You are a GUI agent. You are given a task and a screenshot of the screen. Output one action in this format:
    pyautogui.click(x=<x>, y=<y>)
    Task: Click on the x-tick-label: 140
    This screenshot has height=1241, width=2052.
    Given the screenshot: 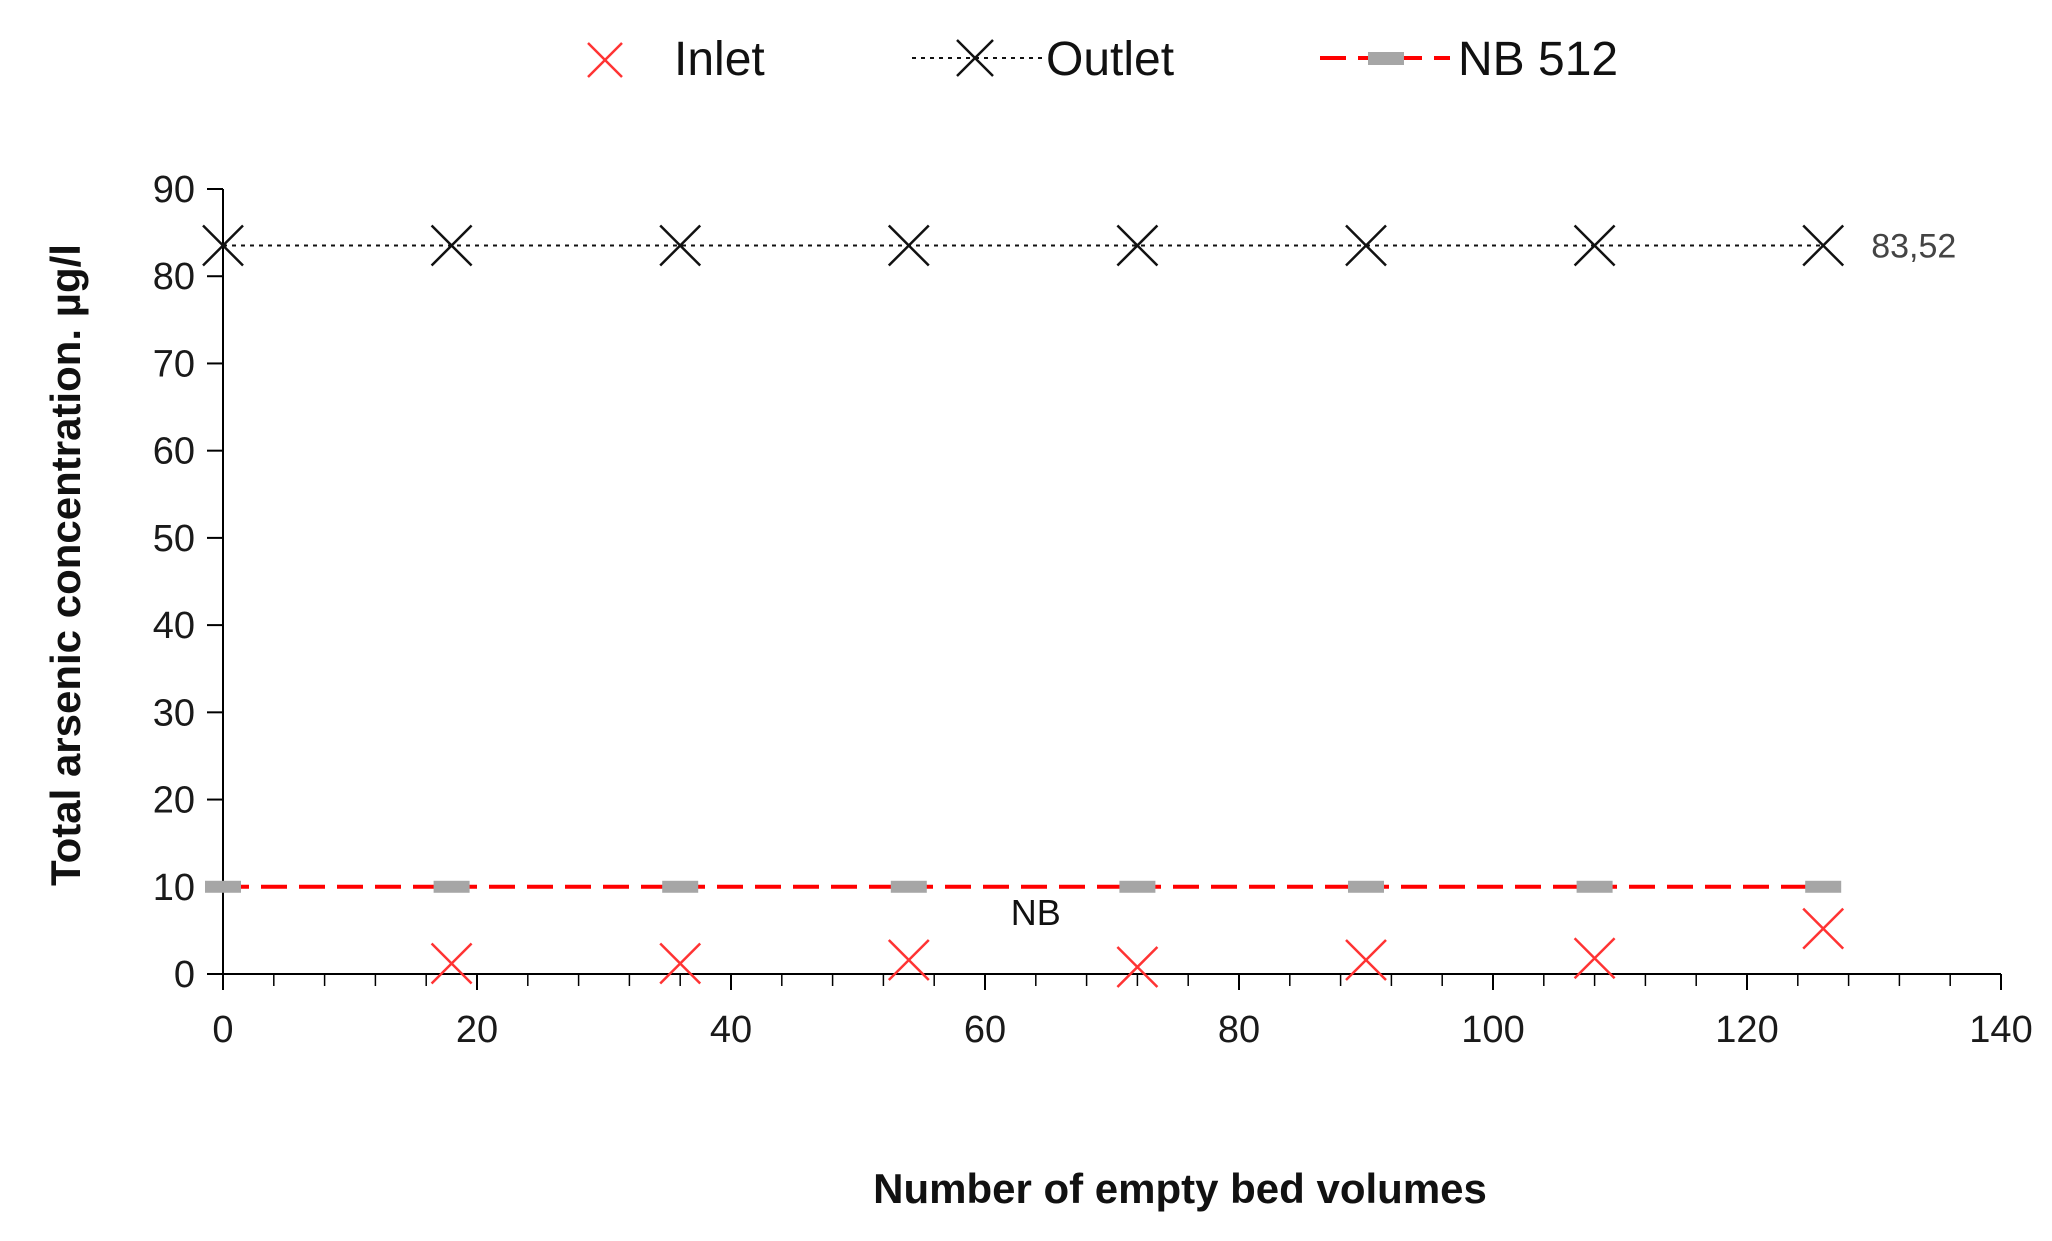 What is the action you would take?
    pyautogui.click(x=2000, y=1030)
    